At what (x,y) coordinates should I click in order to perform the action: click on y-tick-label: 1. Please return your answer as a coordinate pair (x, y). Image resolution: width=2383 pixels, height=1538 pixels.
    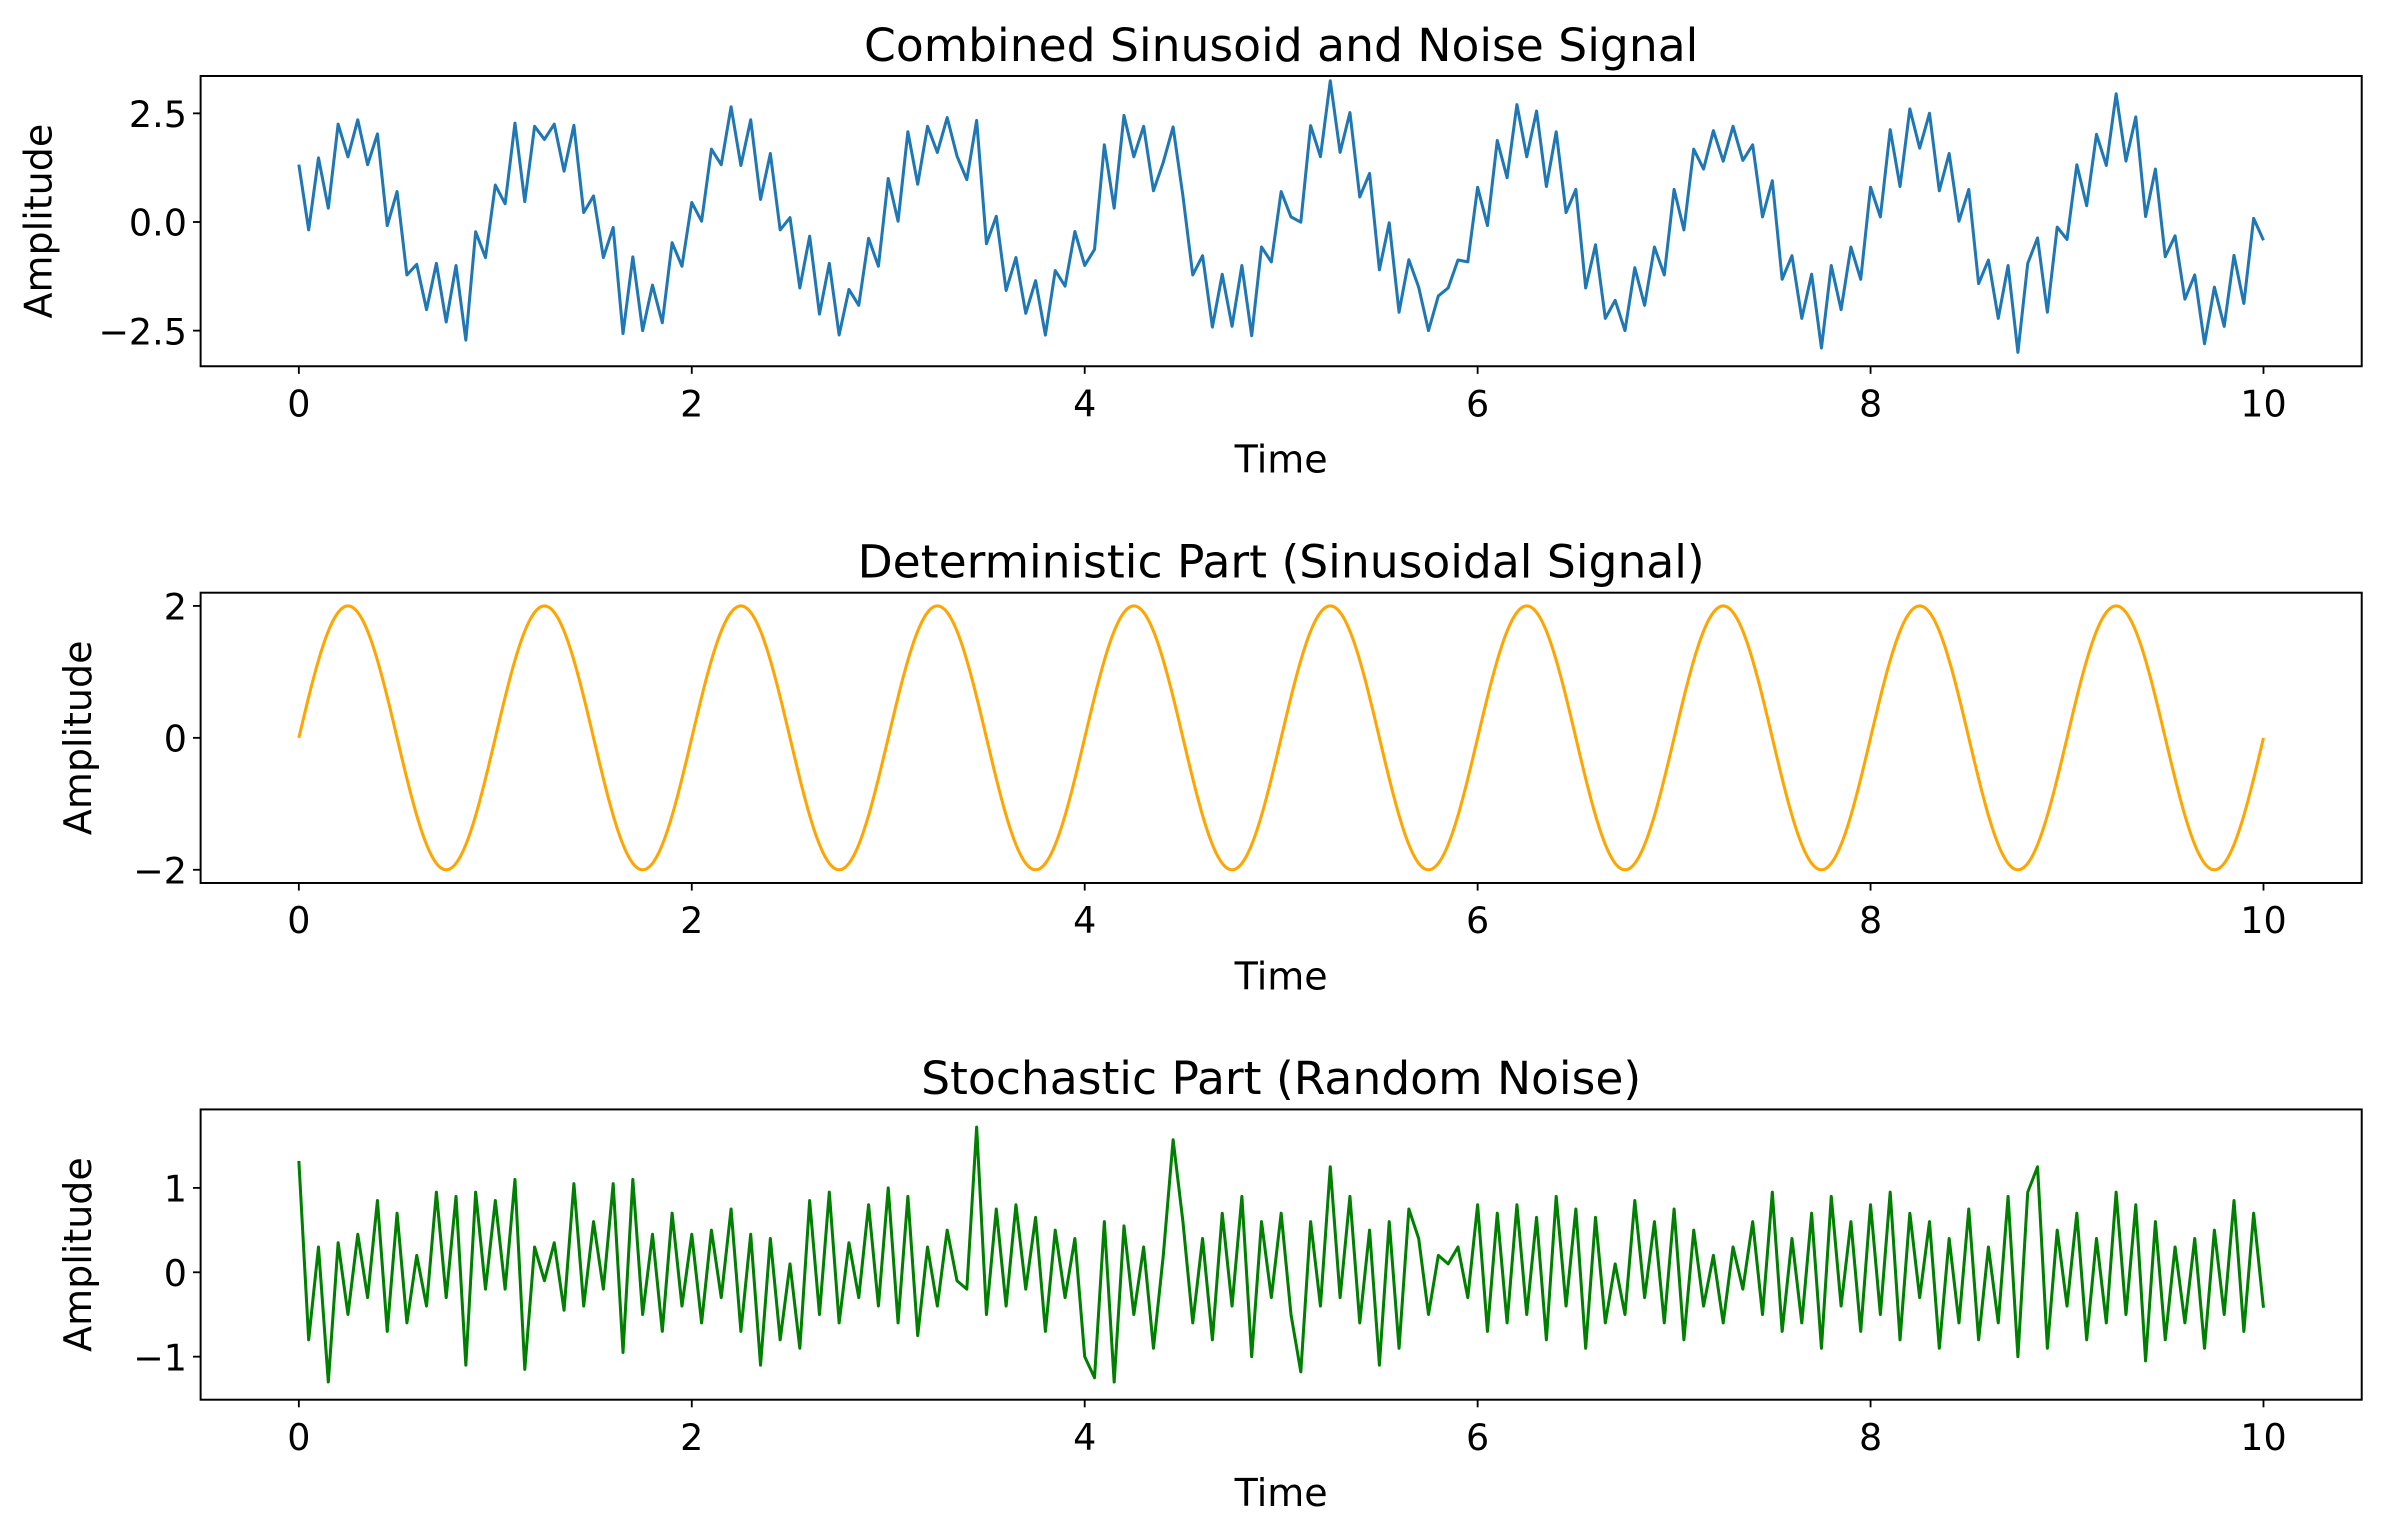
    Looking at the image, I should click on (175, 1189).